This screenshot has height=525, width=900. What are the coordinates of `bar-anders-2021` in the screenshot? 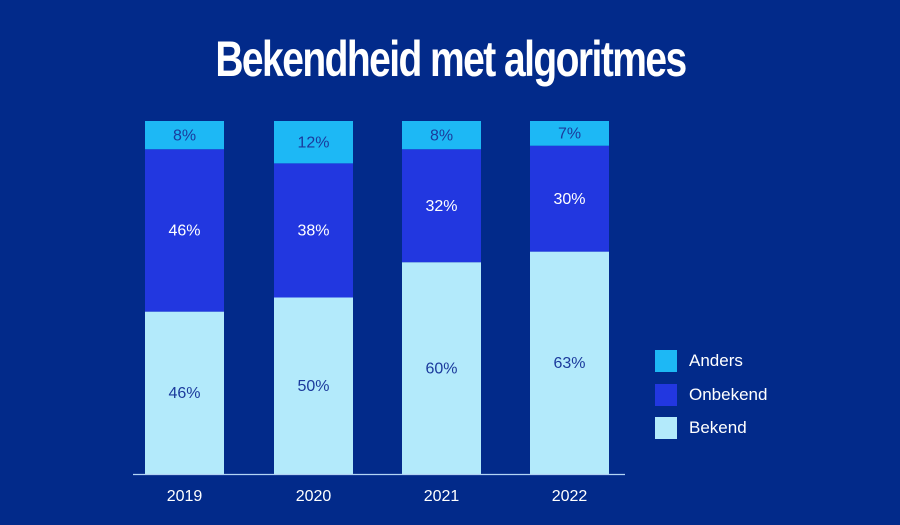 It's located at (441, 135).